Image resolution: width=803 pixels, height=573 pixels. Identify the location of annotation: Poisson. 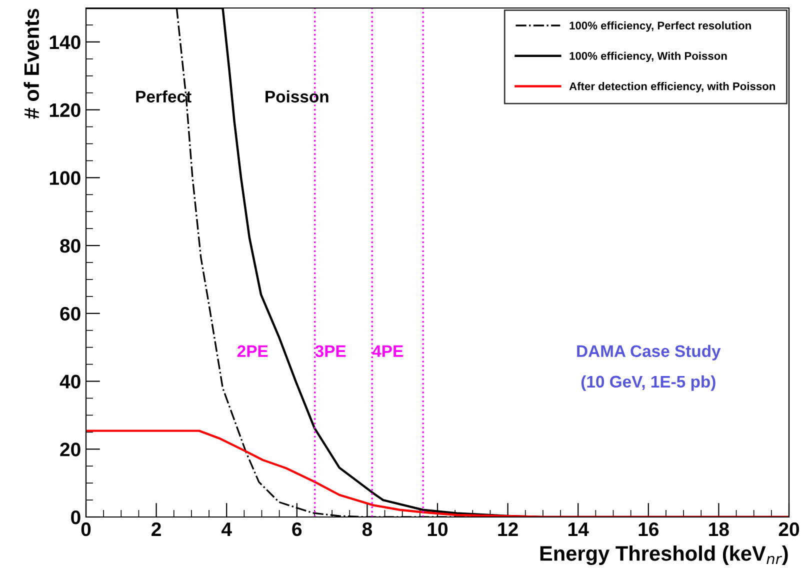
(297, 96).